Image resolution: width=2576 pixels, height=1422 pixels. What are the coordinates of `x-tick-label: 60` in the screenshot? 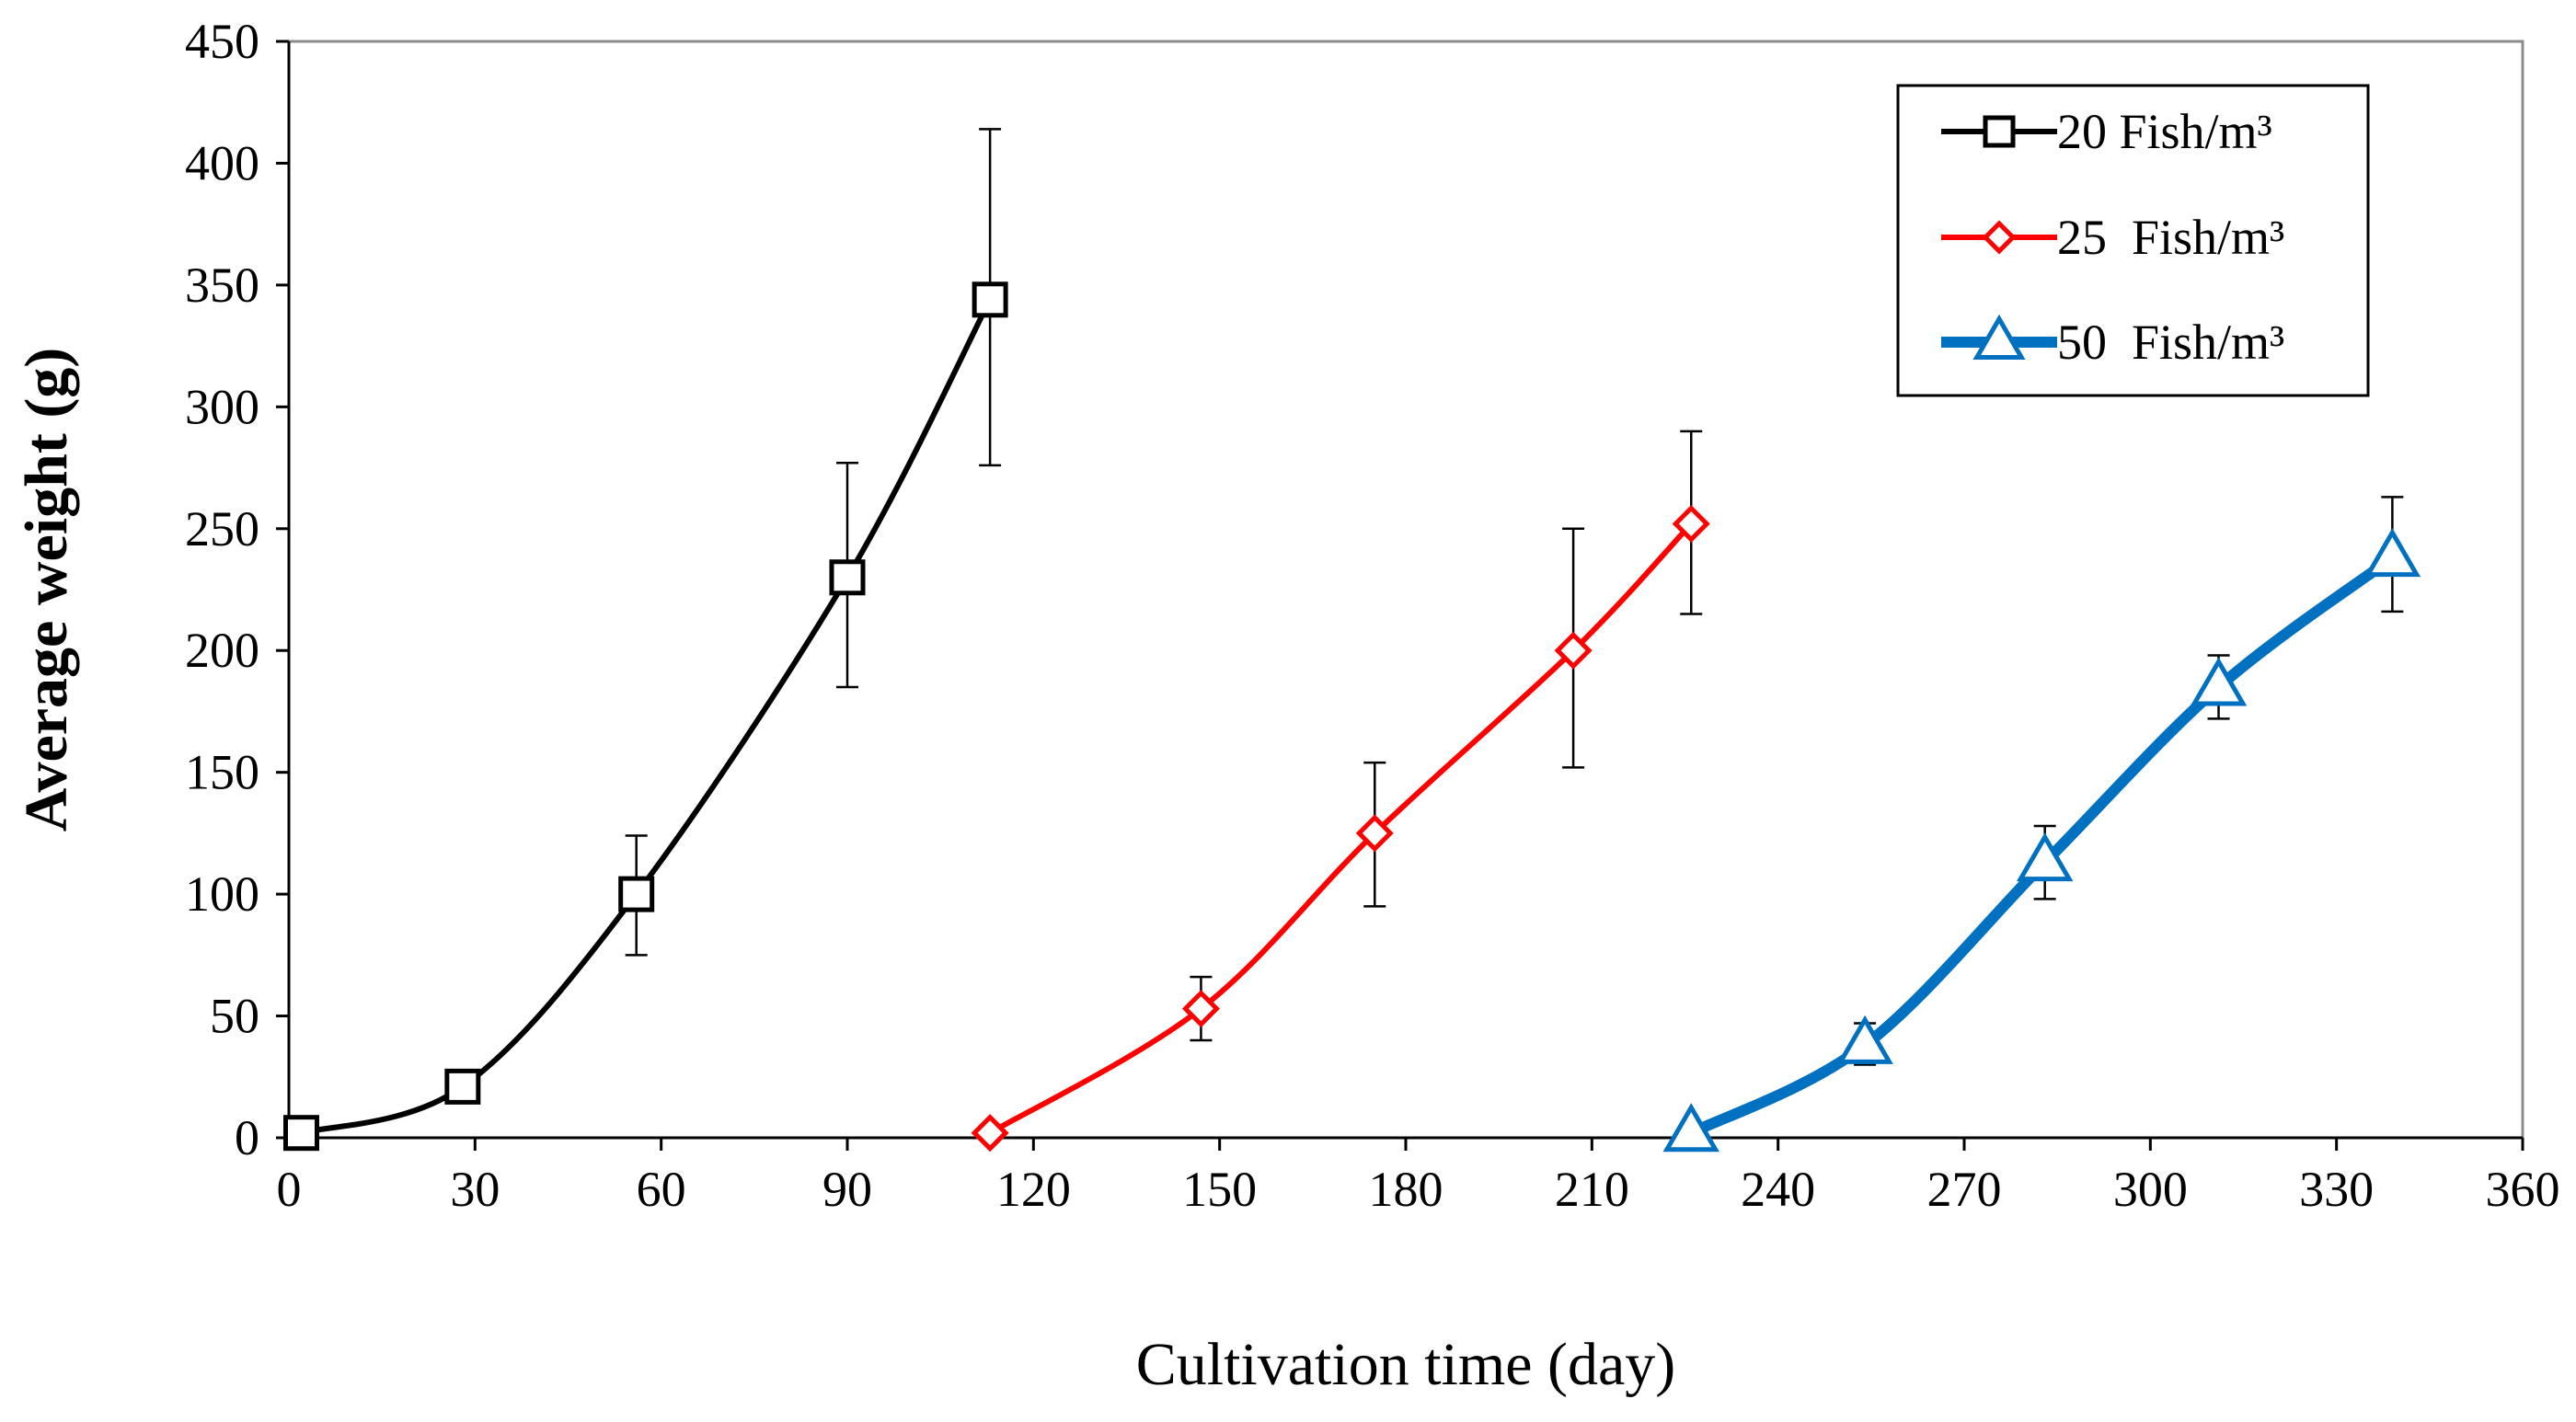 It's located at (661, 1189).